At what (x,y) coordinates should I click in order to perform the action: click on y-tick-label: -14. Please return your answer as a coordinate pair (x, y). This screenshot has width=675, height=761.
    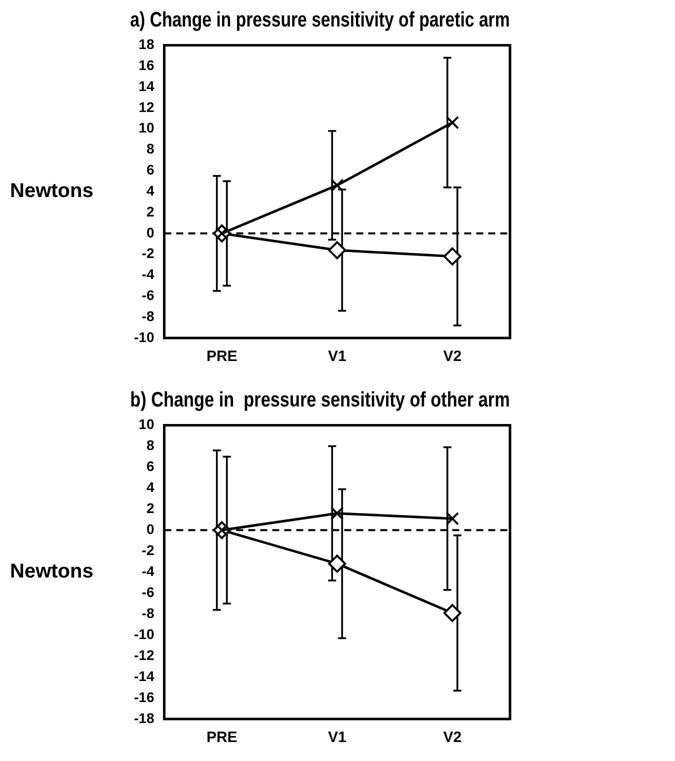
    Looking at the image, I should click on (144, 676).